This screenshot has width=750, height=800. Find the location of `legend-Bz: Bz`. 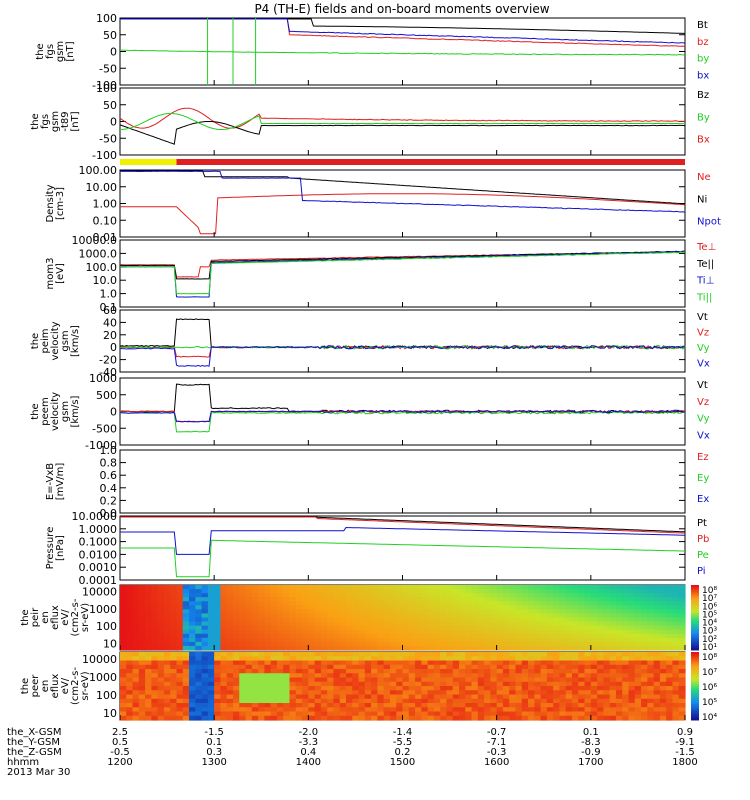

legend-Bz: Bz is located at coordinates (703, 95).